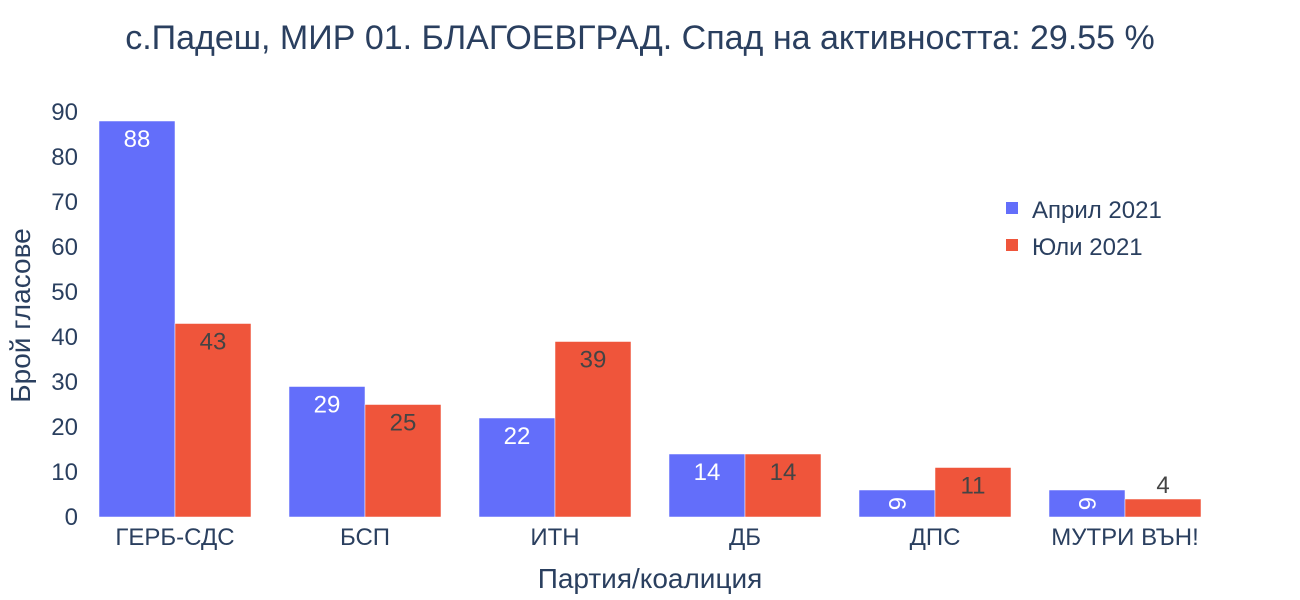 The width and height of the screenshot is (1300, 600). Describe the element at coordinates (1162, 485) in the screenshot. I see `bar-value-label: 4` at that location.